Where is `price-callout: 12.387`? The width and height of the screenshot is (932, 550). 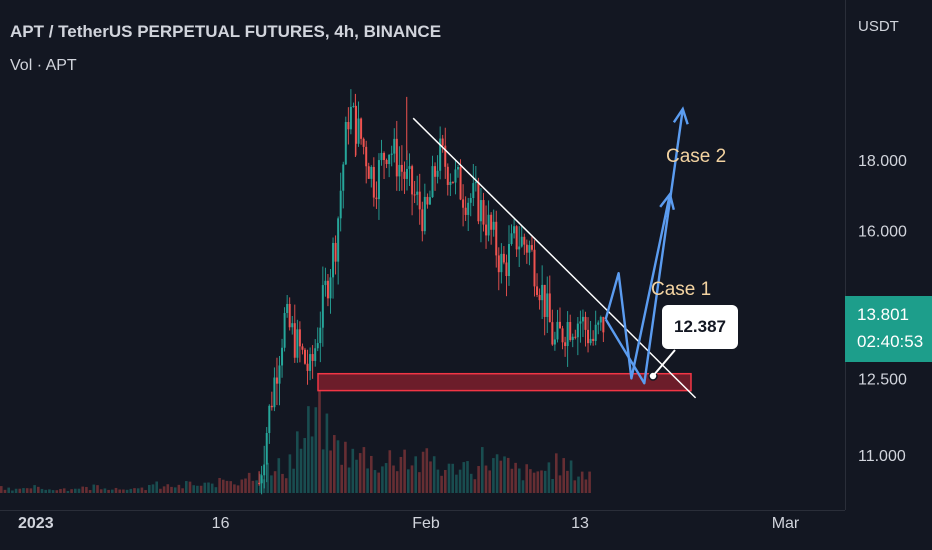
price-callout: 12.387 is located at coordinates (700, 327).